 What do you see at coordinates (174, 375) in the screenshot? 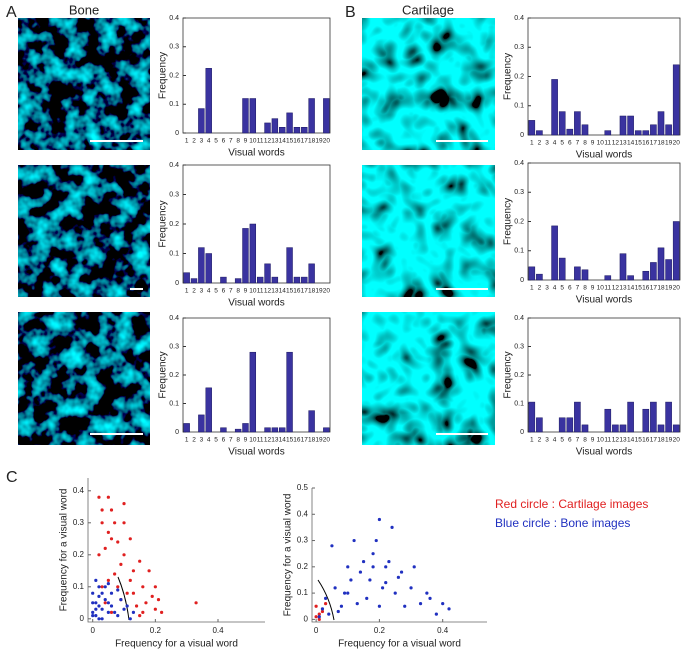
I see `y-tick-label: 0.2` at bounding box center [174, 375].